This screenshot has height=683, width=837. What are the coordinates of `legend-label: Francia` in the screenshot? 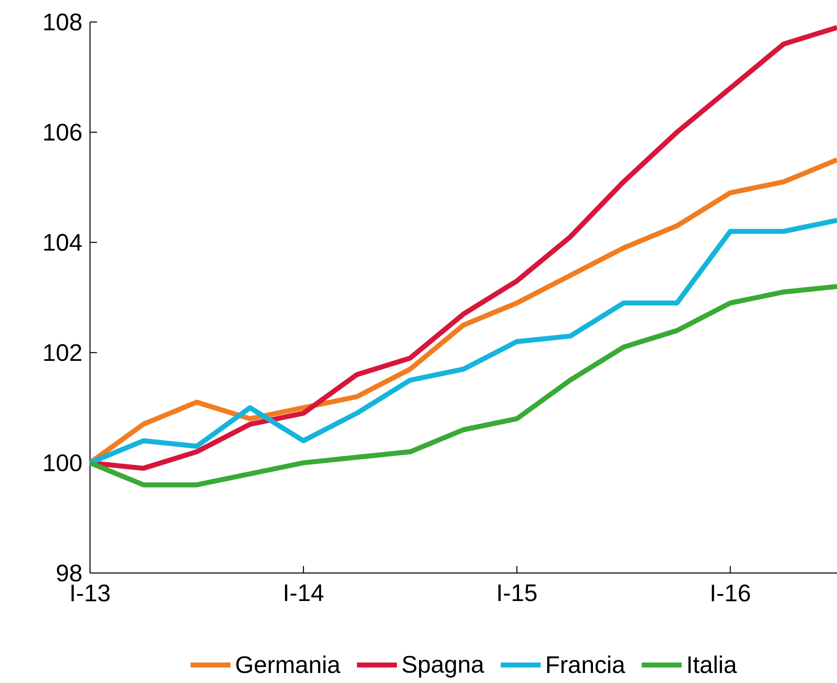 It's located at (586, 665).